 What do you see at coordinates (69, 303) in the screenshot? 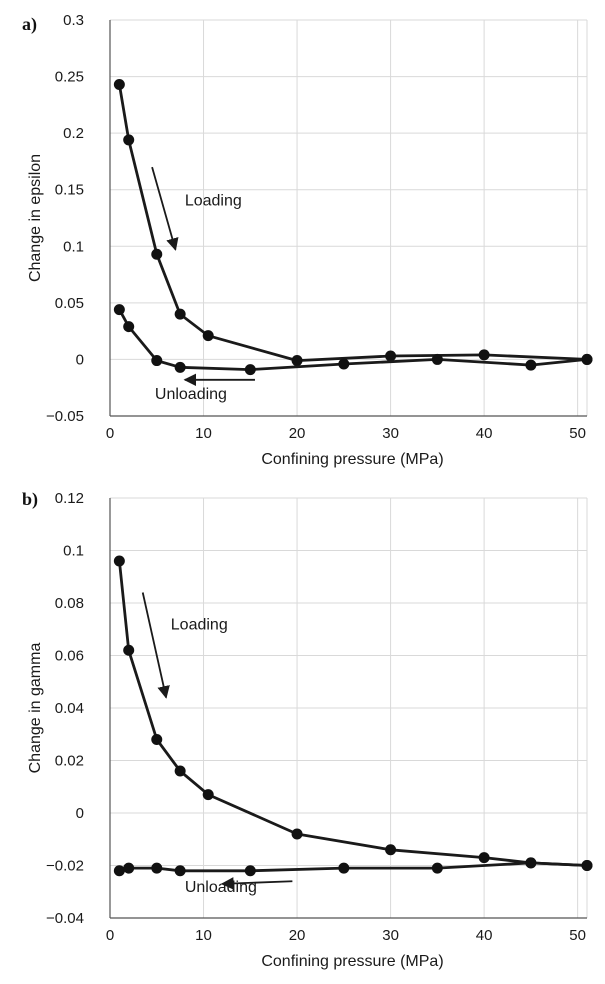
I see `y-tick-label: 0.05` at bounding box center [69, 303].